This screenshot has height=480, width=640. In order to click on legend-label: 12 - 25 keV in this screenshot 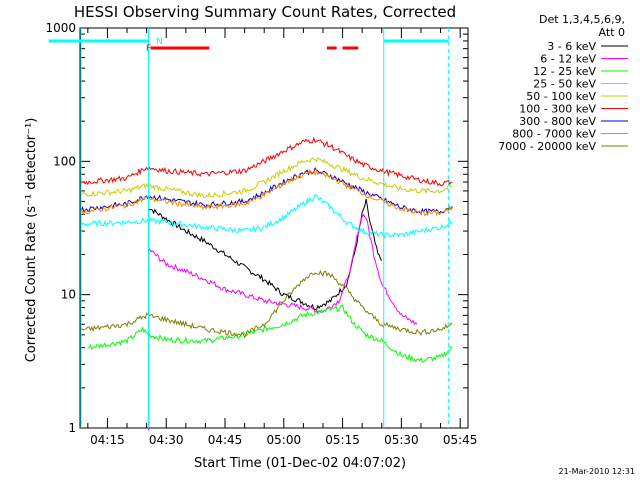, I will do `click(564, 71)`.